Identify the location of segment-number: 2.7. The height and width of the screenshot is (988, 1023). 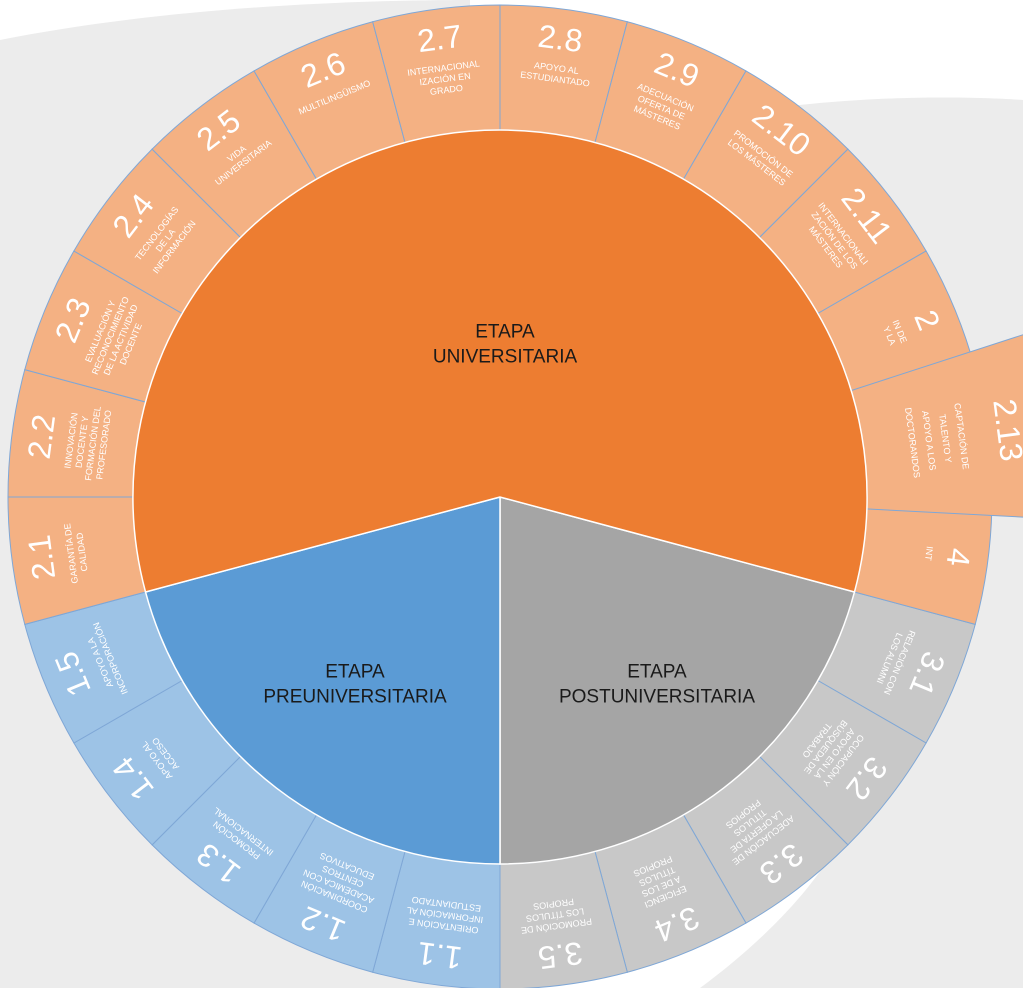
(439, 38).